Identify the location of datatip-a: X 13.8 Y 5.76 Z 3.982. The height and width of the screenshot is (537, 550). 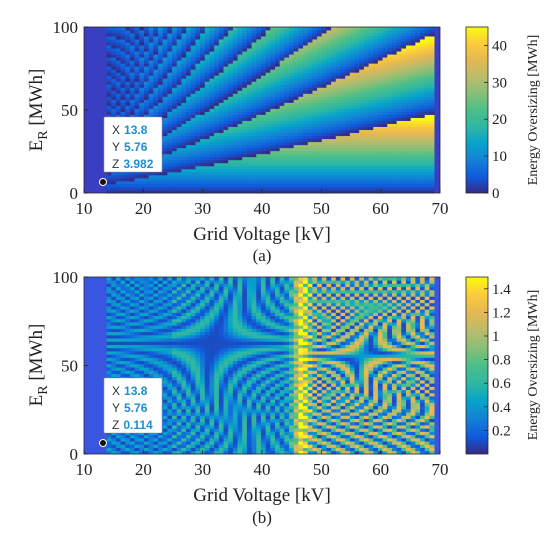
(131, 151).